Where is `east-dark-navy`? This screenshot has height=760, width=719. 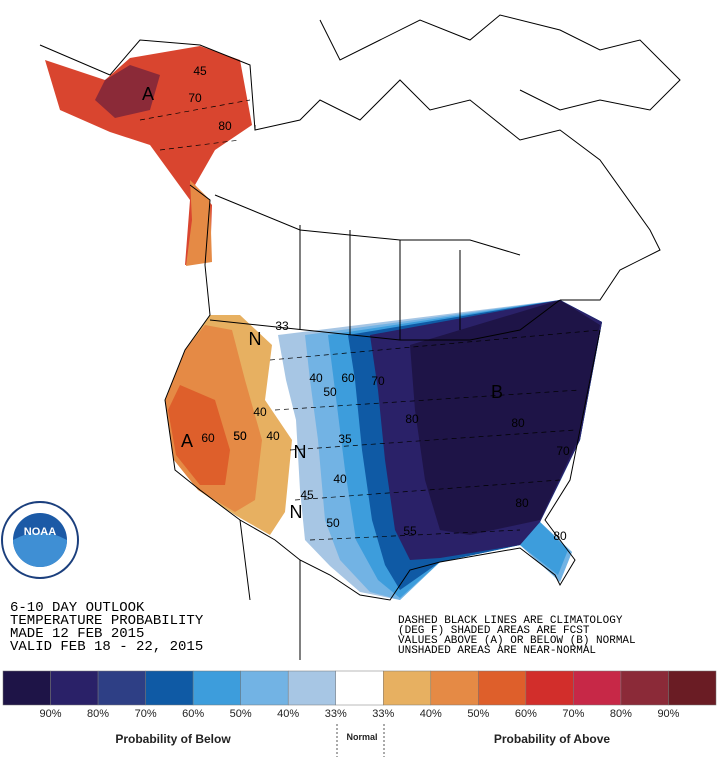 east-dark-navy is located at coordinates (505, 417).